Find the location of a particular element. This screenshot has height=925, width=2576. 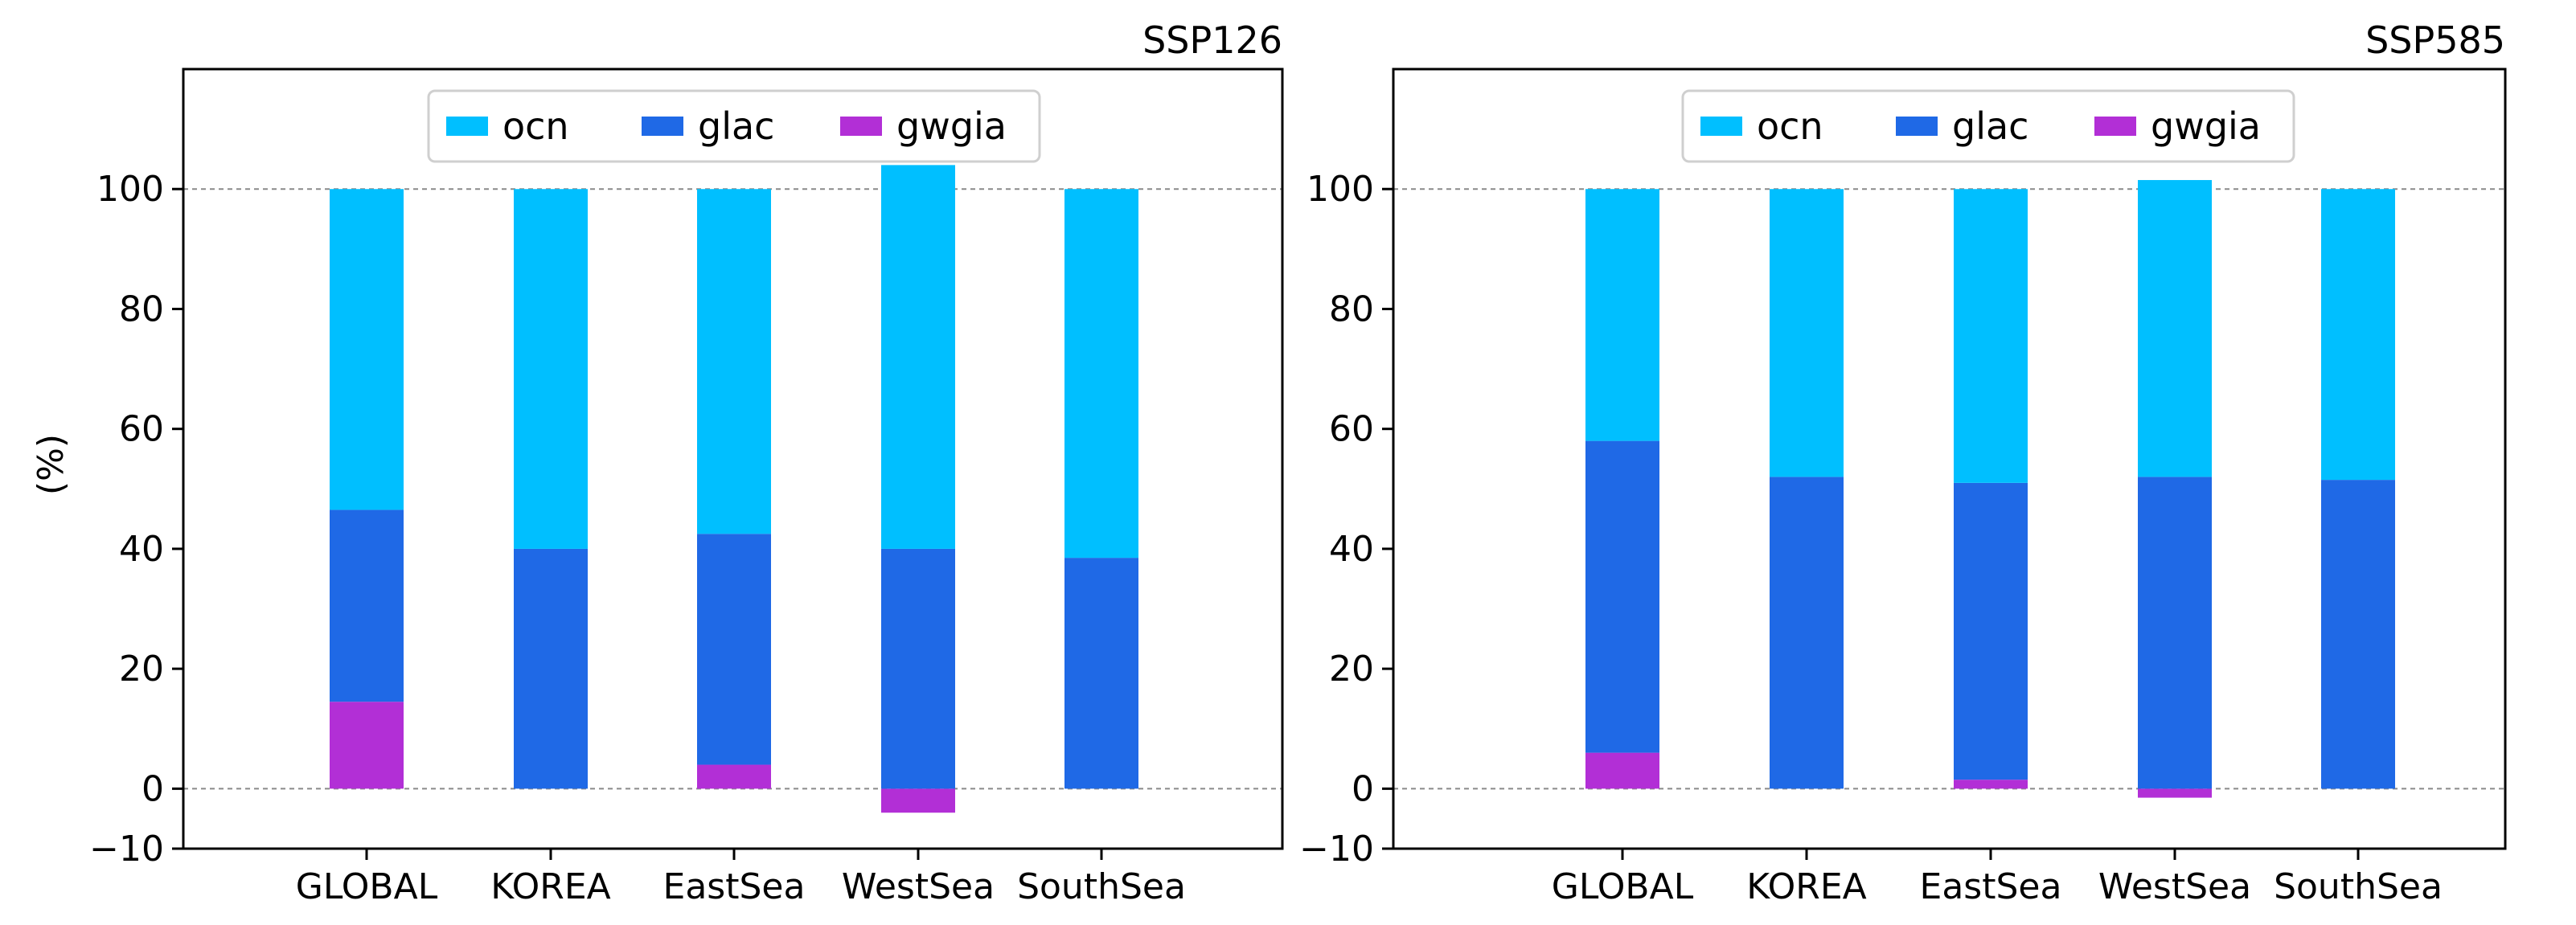

y-axis-label: (%) is located at coordinates (51, 465).